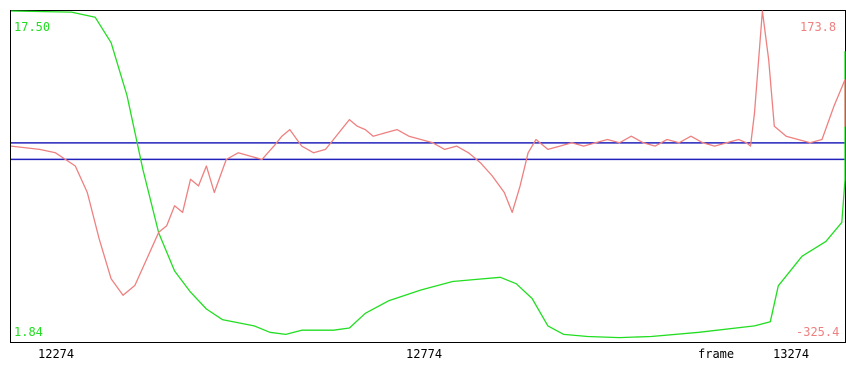 Image resolution: width=846 pixels, height=365 pixels. I want to click on left-axis-max-label: 17.50, so click(32, 27).